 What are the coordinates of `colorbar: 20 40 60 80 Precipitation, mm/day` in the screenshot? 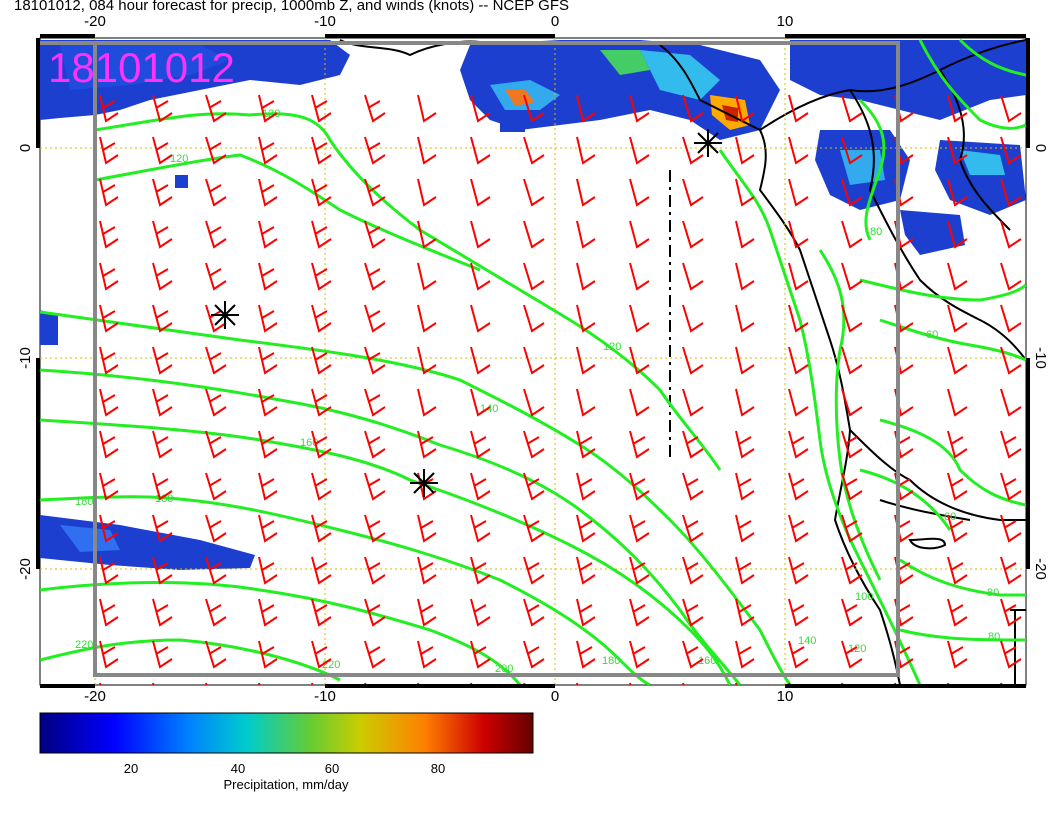 It's located at (286, 752).